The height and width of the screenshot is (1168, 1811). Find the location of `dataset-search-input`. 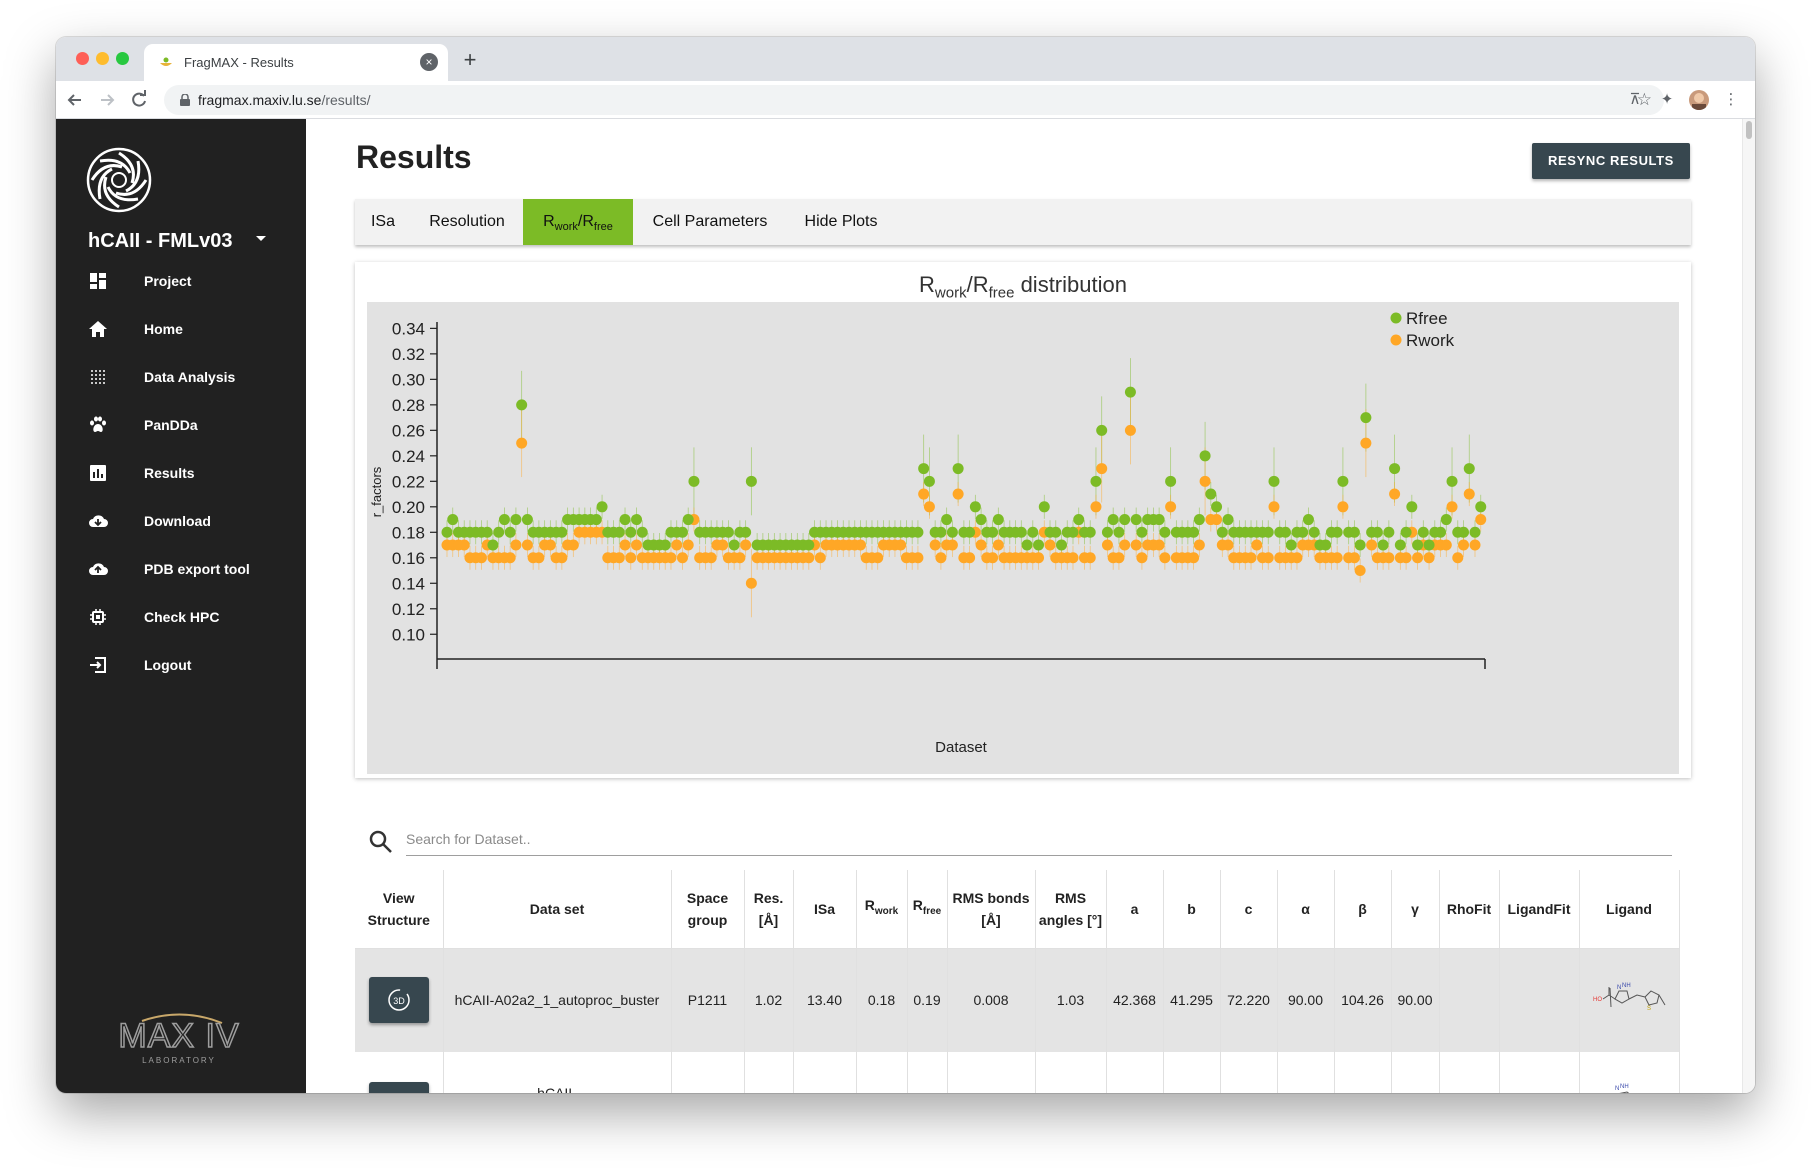

dataset-search-input is located at coordinates (1039, 839).